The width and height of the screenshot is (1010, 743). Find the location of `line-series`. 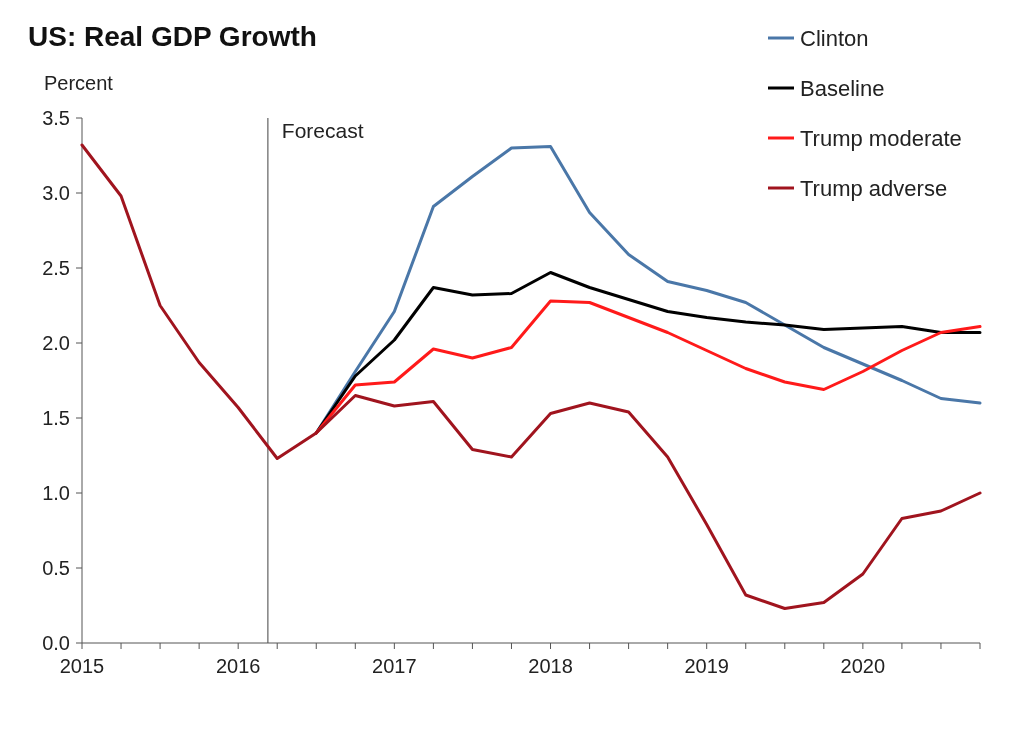

line-series is located at coordinates (648, 353).